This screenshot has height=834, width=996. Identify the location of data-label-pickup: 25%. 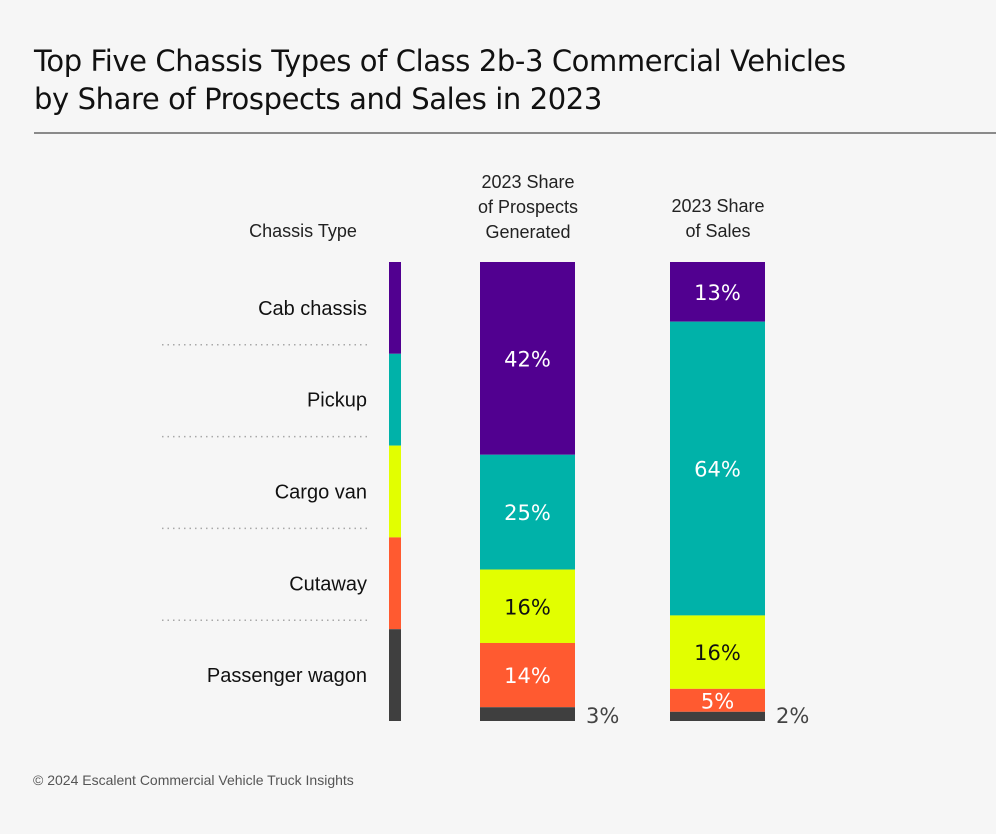
(527, 513).